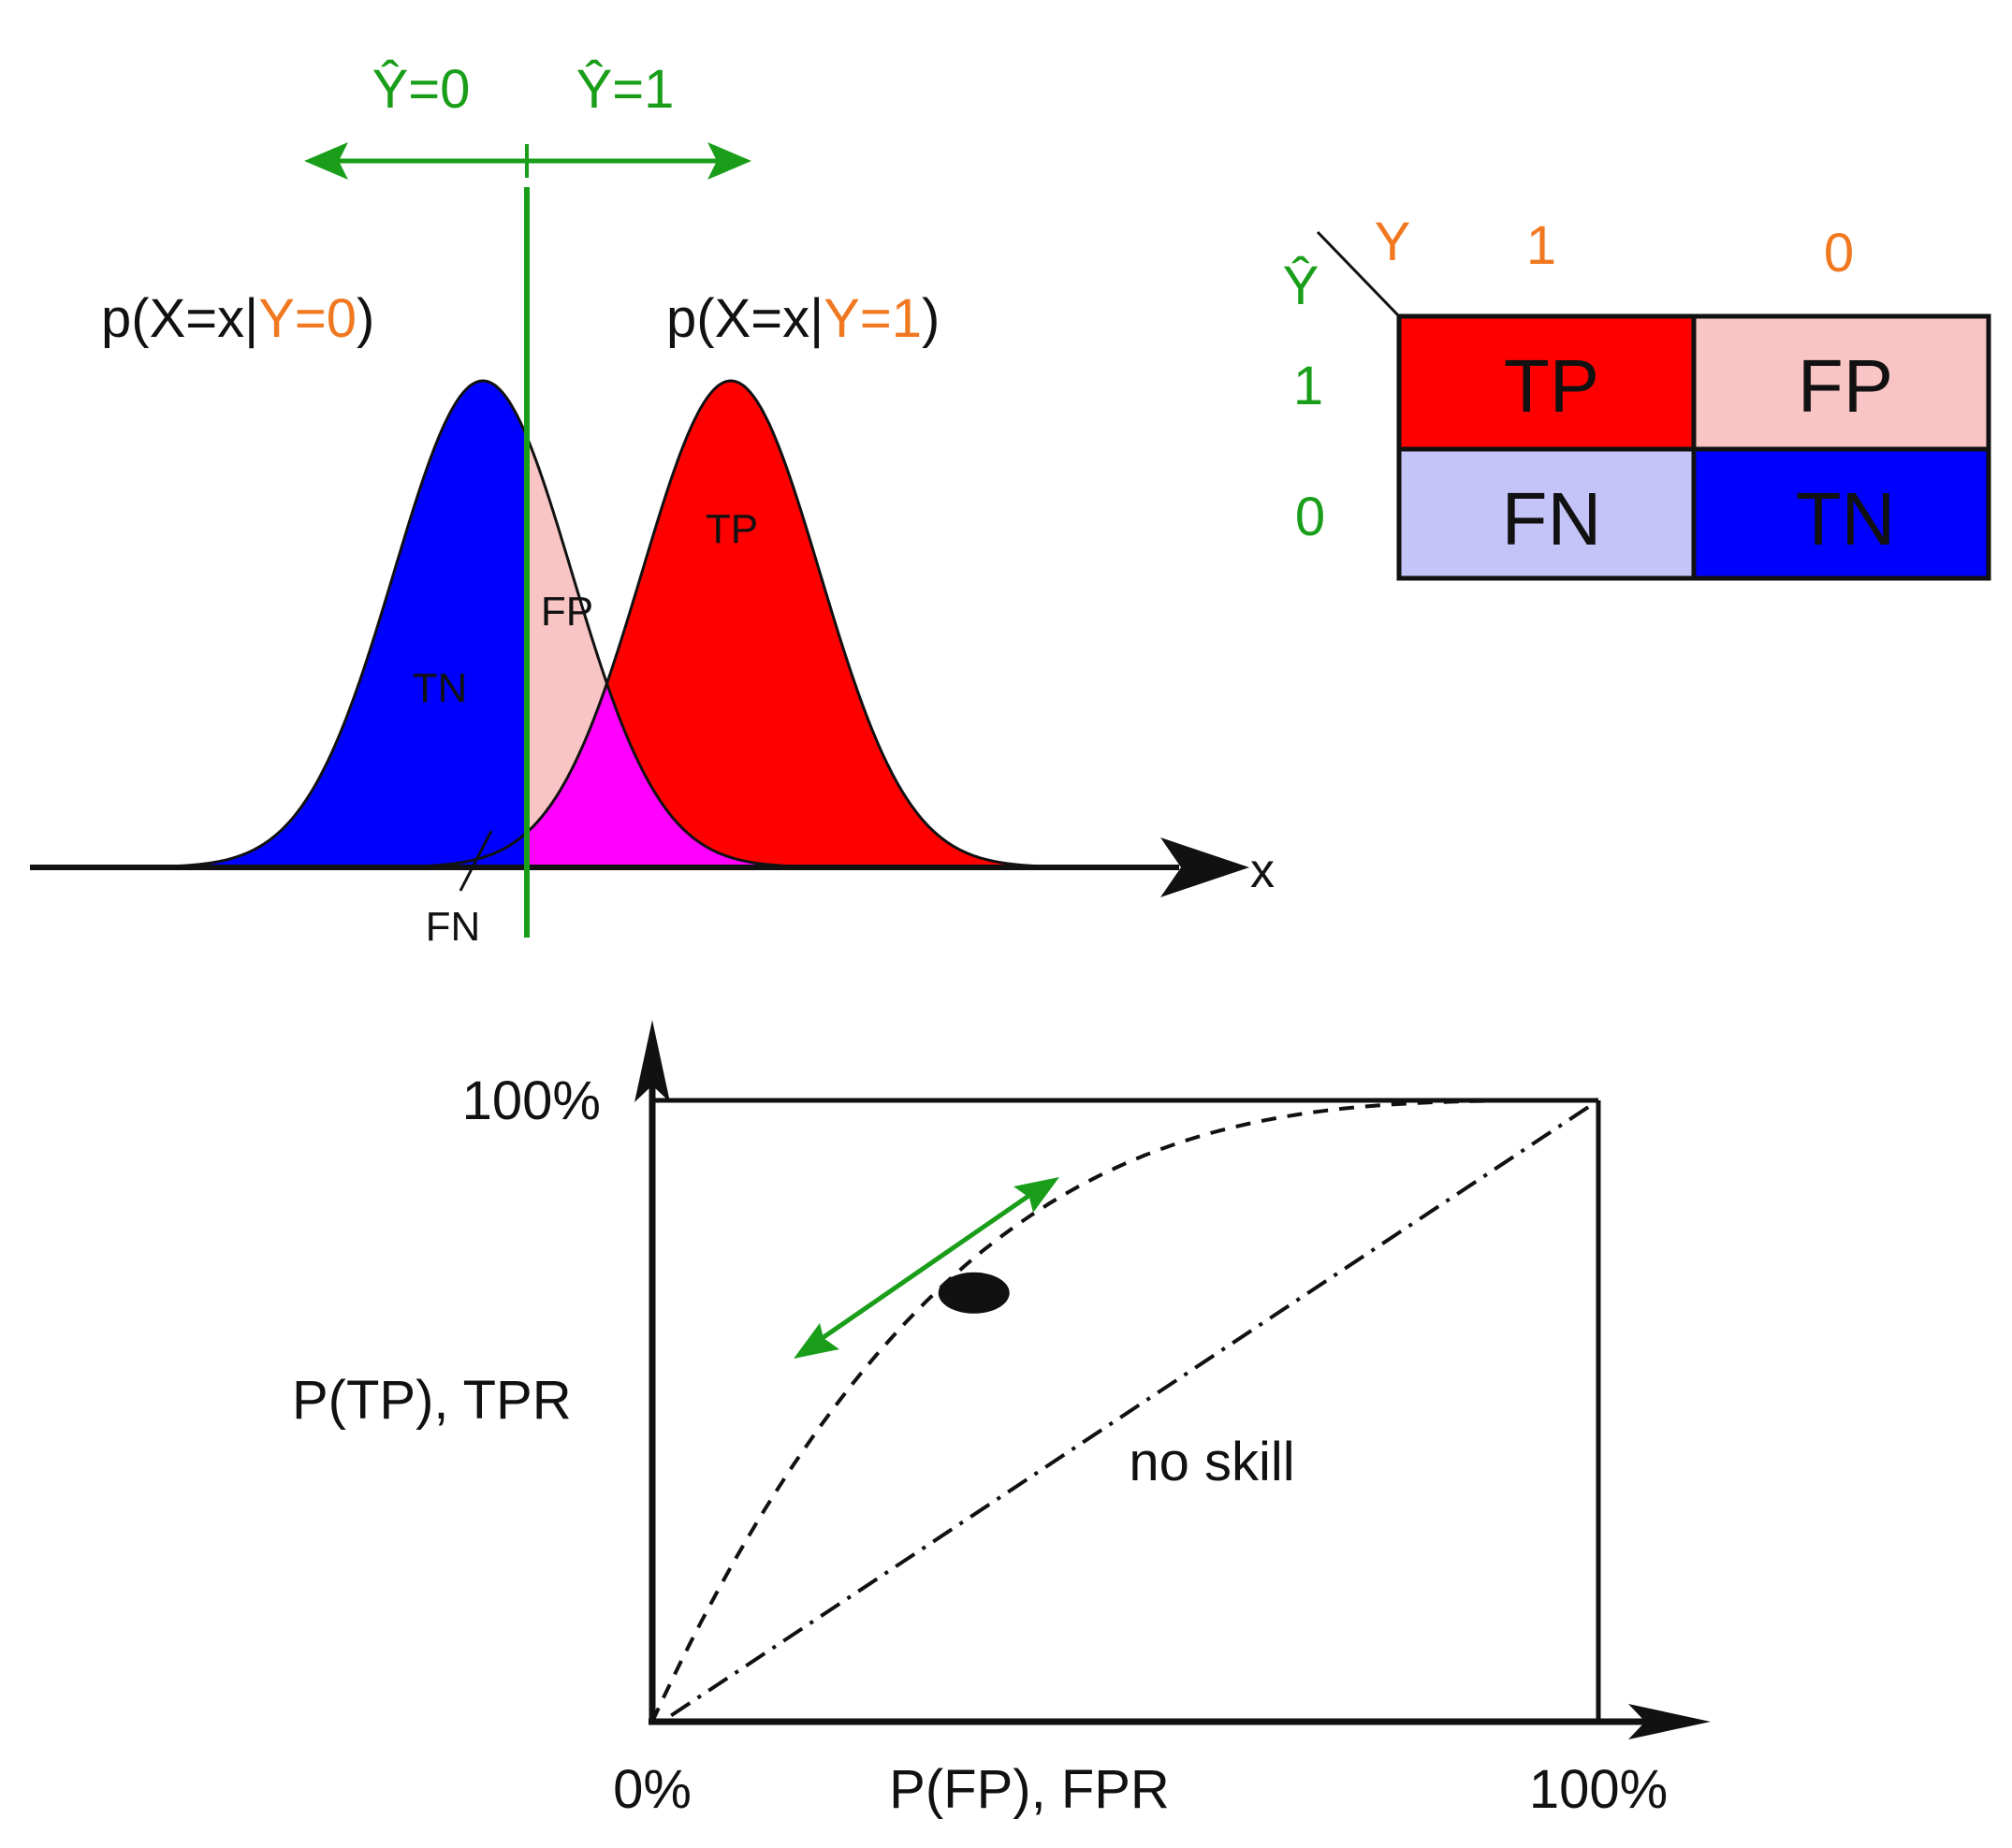 This screenshot has width=2012, height=1848. I want to click on fn-label: FN, so click(453, 927).